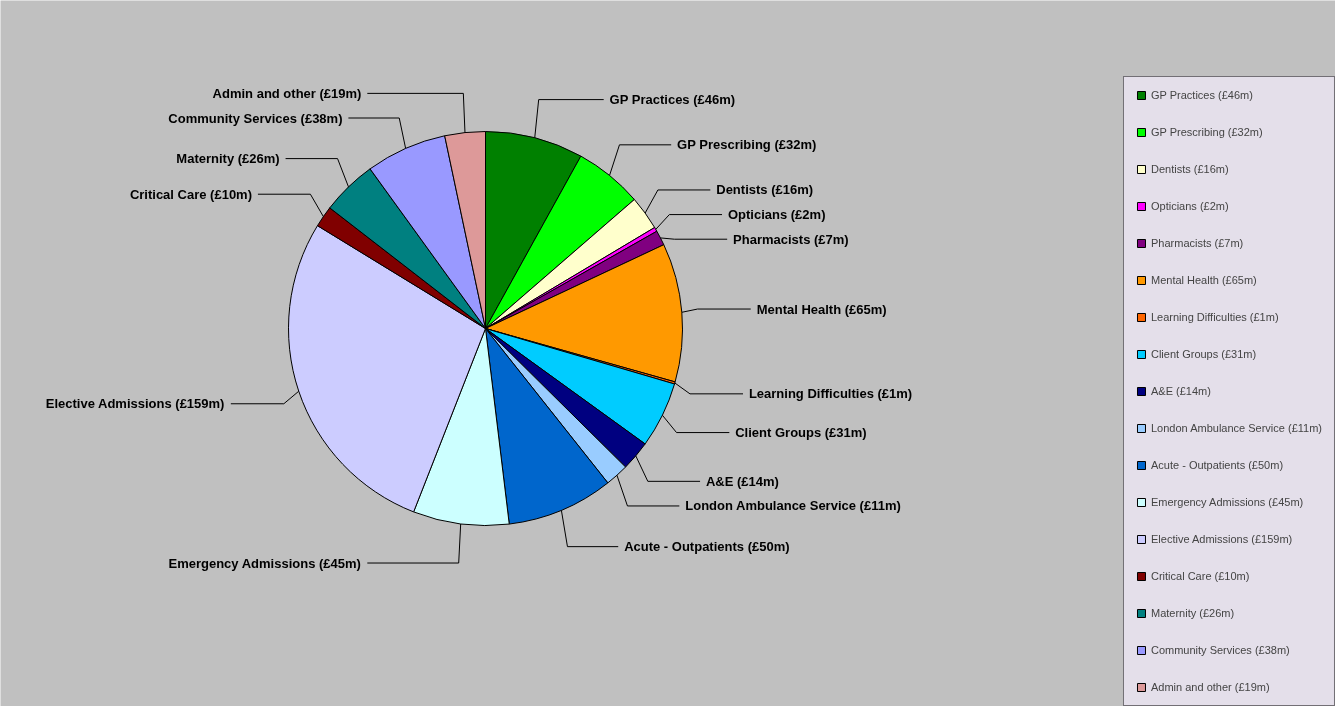  What do you see at coordinates (672, 100) in the screenshot?
I see `slice-label: GP Practices (£46m)` at bounding box center [672, 100].